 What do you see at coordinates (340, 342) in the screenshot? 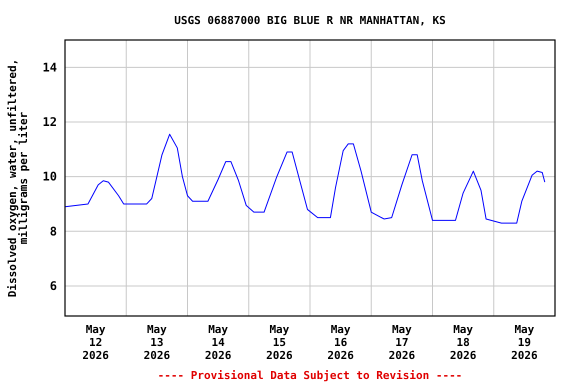
I see `x-tick-label: May 16 2026` at bounding box center [340, 342].